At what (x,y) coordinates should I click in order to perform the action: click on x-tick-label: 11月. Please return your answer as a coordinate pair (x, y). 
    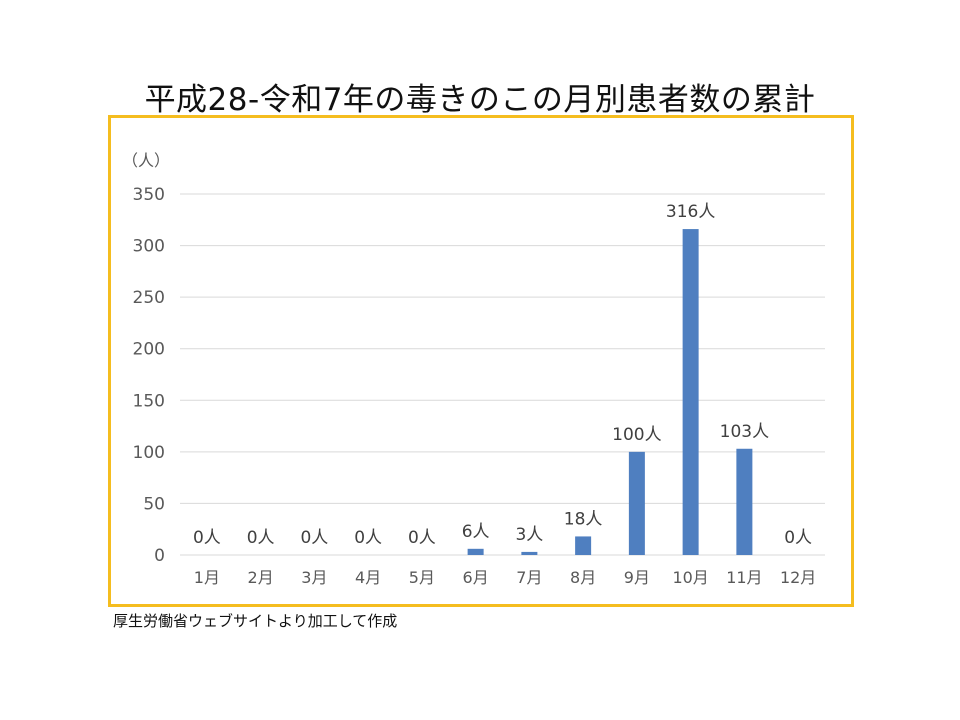
    Looking at the image, I should click on (744, 577).